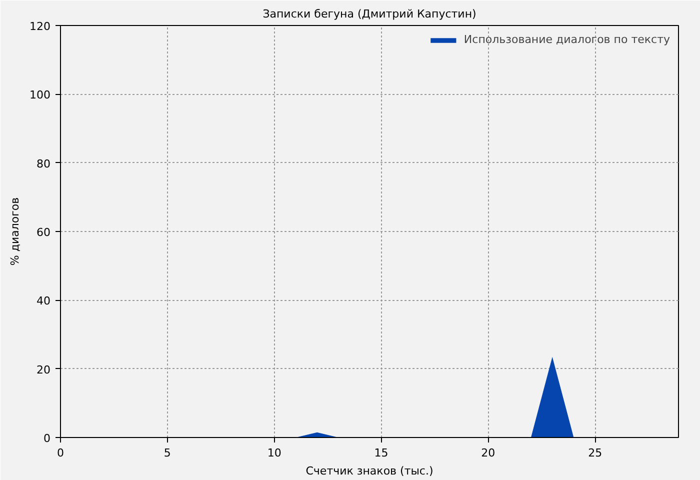 Image resolution: width=700 pixels, height=480 pixels. Describe the element at coordinates (369, 14) in the screenshot. I see `chart-title: Записки бегуна (Дмитрий Капустин)` at that location.